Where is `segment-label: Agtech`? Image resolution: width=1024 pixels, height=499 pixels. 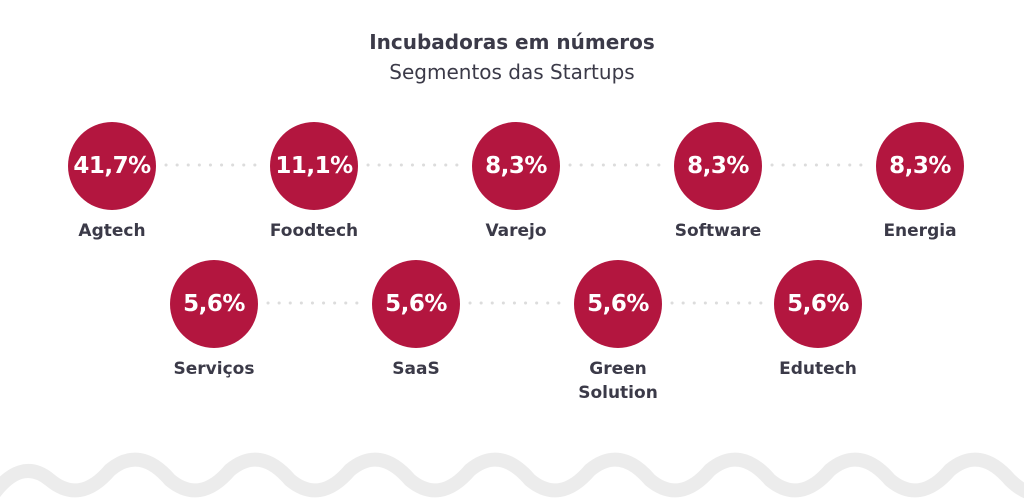 segment-label: Agtech is located at coordinates (112, 231).